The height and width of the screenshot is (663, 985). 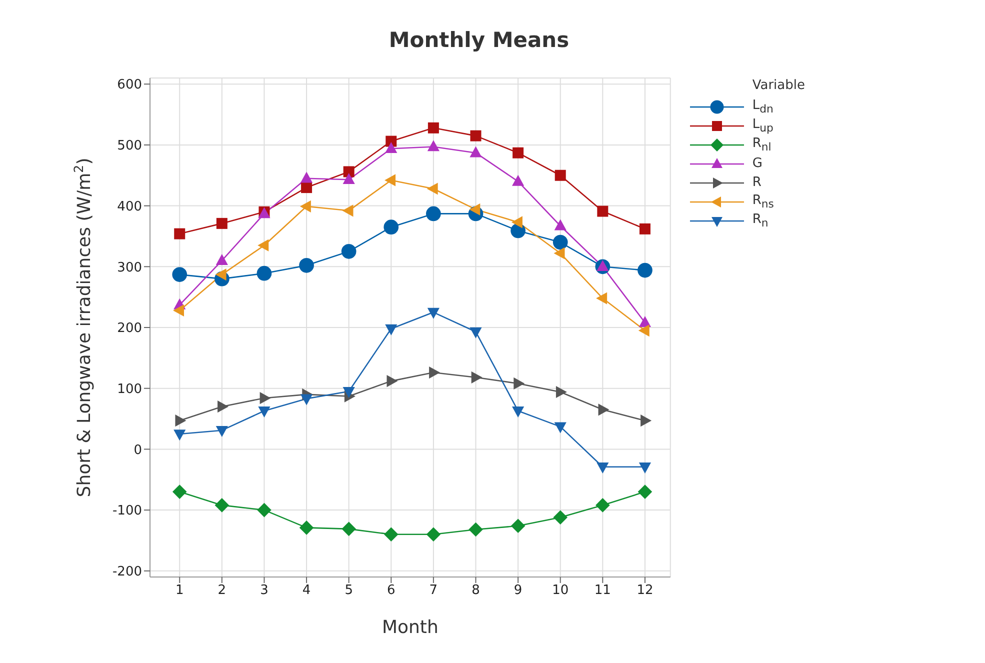 What do you see at coordinates (757, 163) in the screenshot?
I see `legend-label: G` at bounding box center [757, 163].